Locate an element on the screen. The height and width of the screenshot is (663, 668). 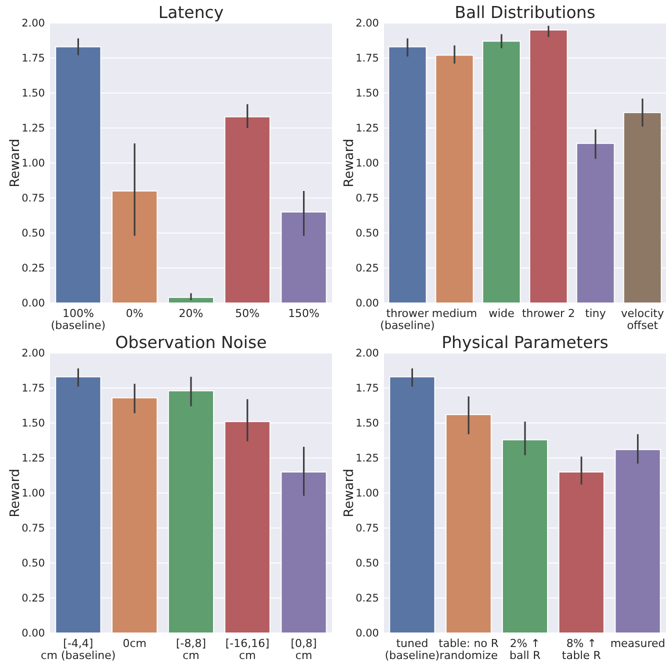
x-tick-label: 150% is located at coordinates (304, 313).